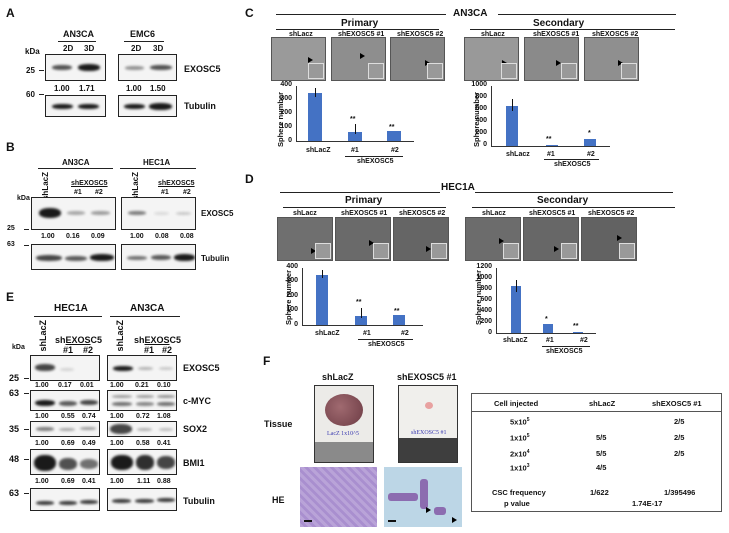  Describe the element at coordinates (60, 340) in the screenshot. I see `sh-prefix: sh` at that location.